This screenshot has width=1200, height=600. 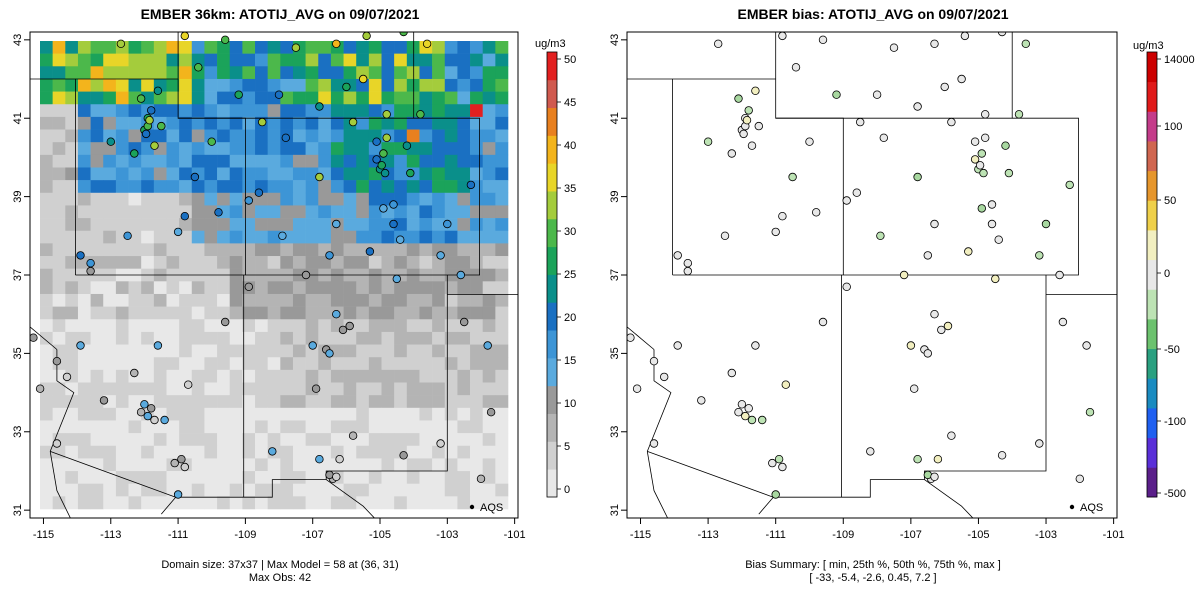 I want to click on colorbar-swatch, so click(x=552, y=149).